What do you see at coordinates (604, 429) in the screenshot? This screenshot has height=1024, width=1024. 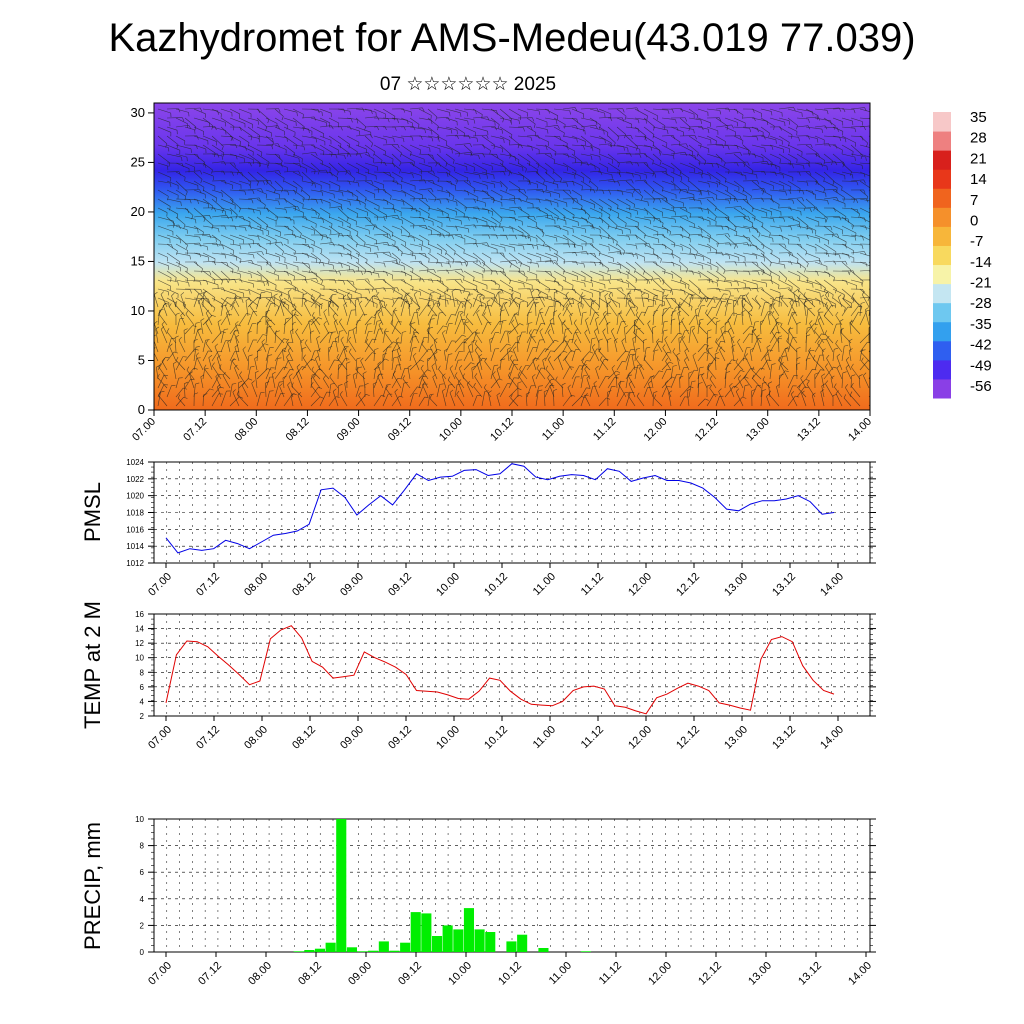 I see `cross-section-x-tick-label: 11.12` at bounding box center [604, 429].